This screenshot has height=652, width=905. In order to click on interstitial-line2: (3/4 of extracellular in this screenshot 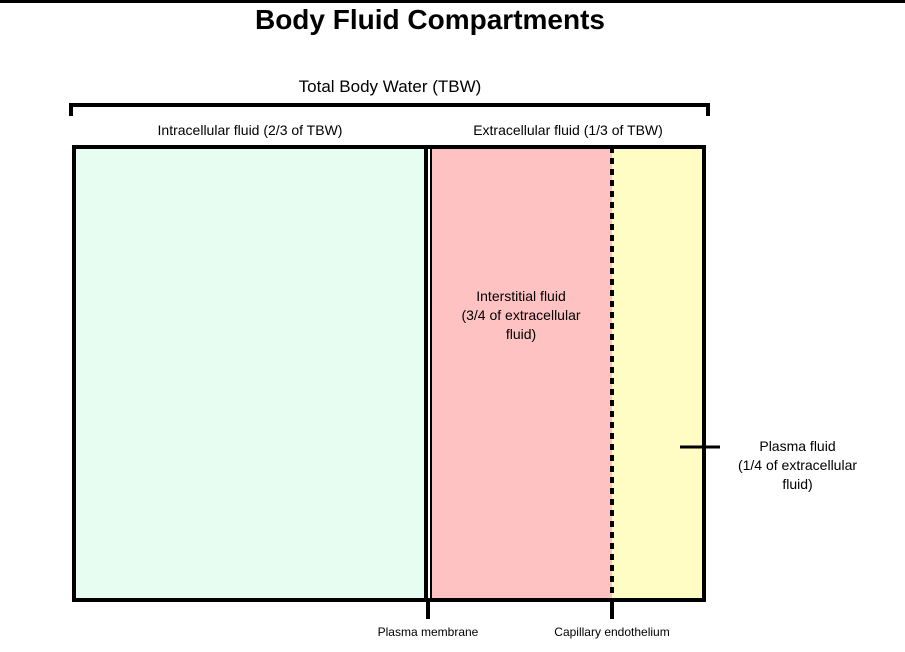, I will do `click(521, 315)`.